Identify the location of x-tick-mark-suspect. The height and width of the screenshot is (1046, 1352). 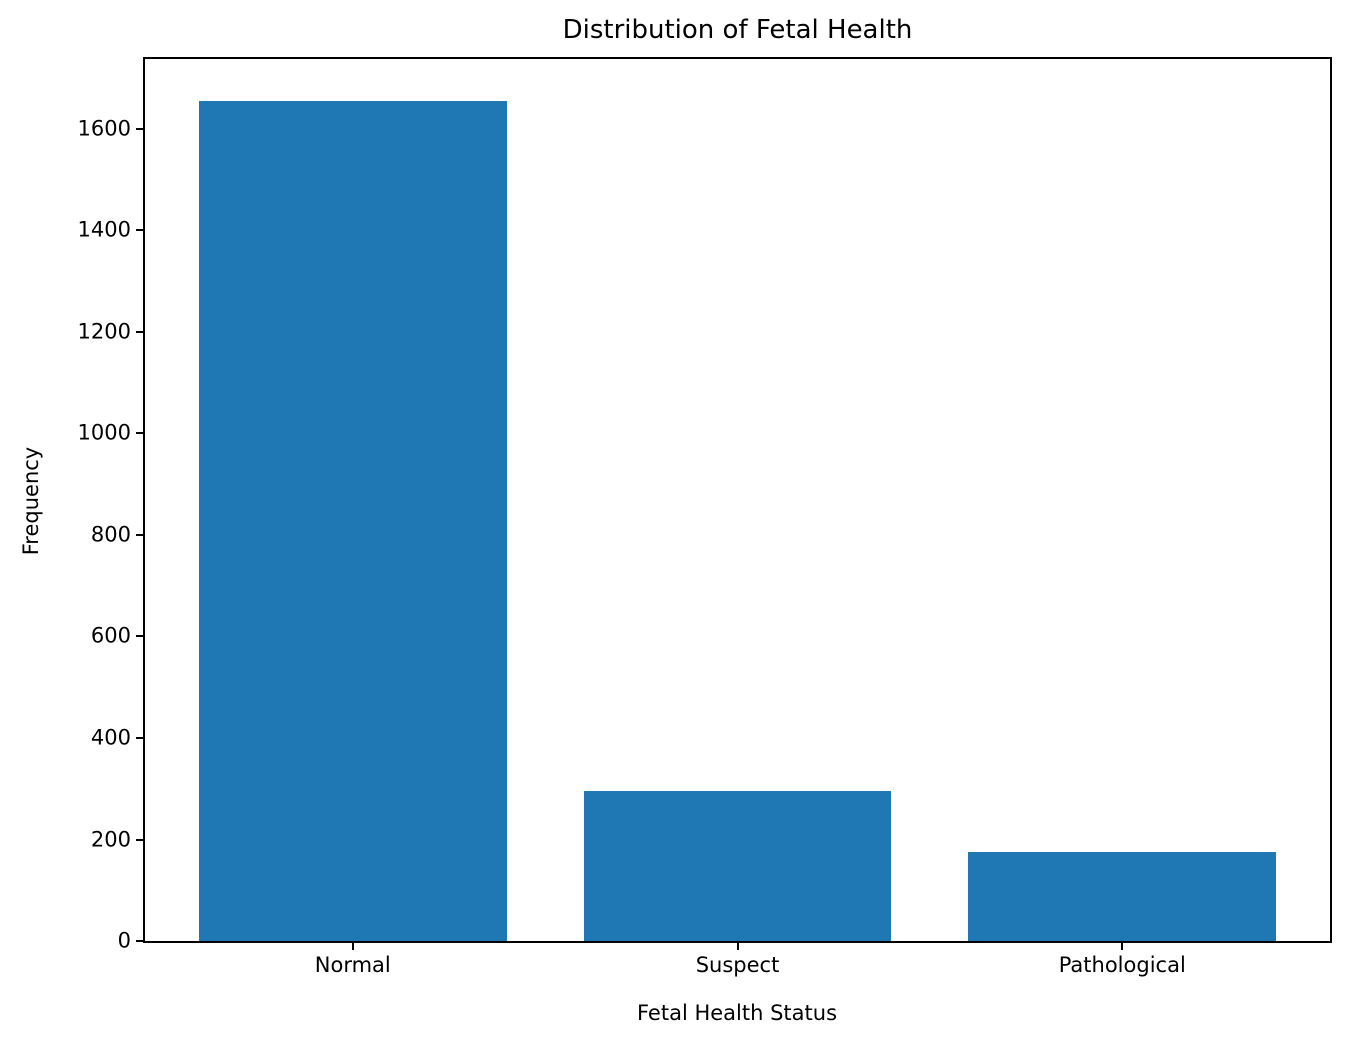
(737, 946).